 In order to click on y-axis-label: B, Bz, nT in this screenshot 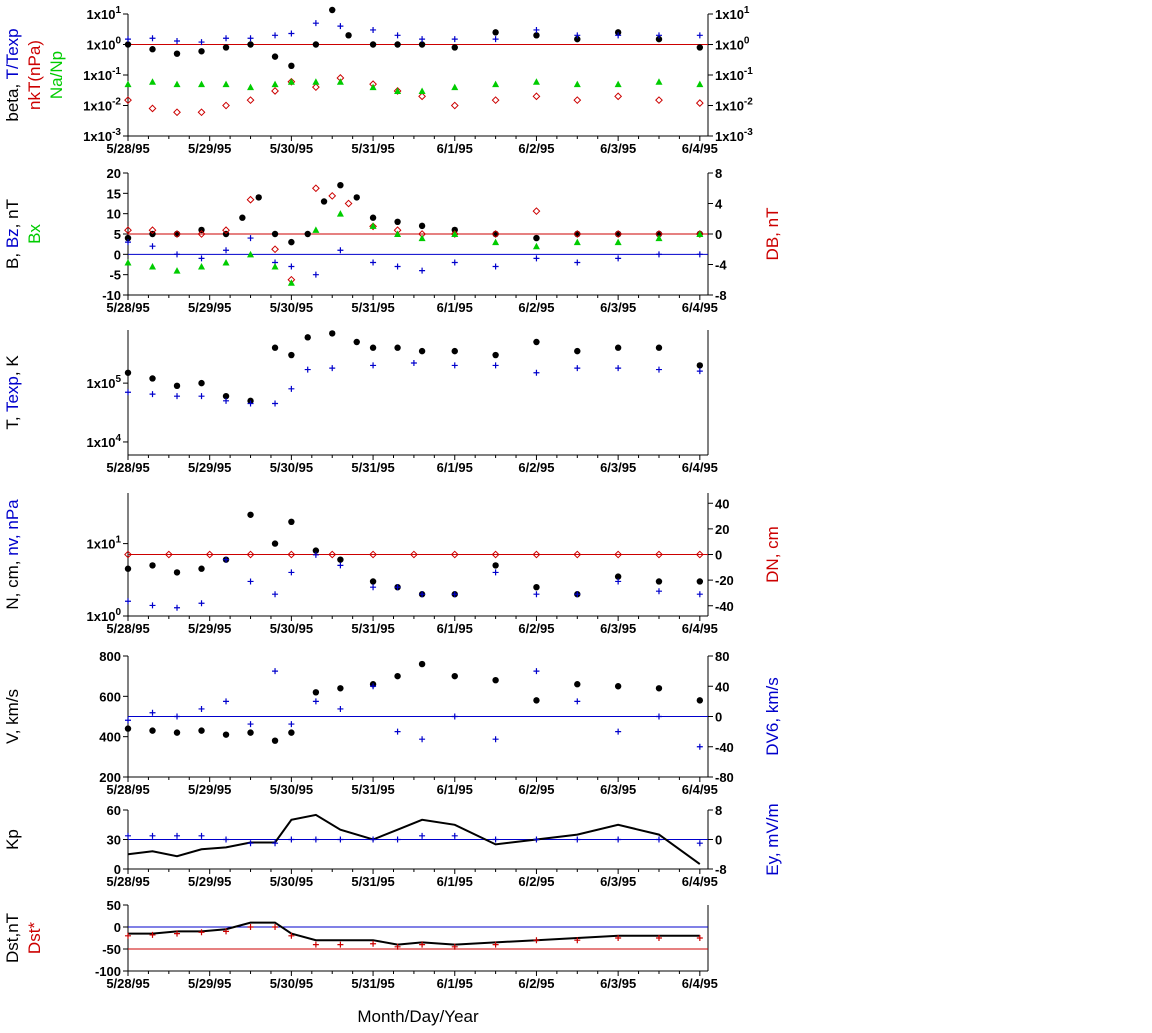, I will do `click(12, 234)`.